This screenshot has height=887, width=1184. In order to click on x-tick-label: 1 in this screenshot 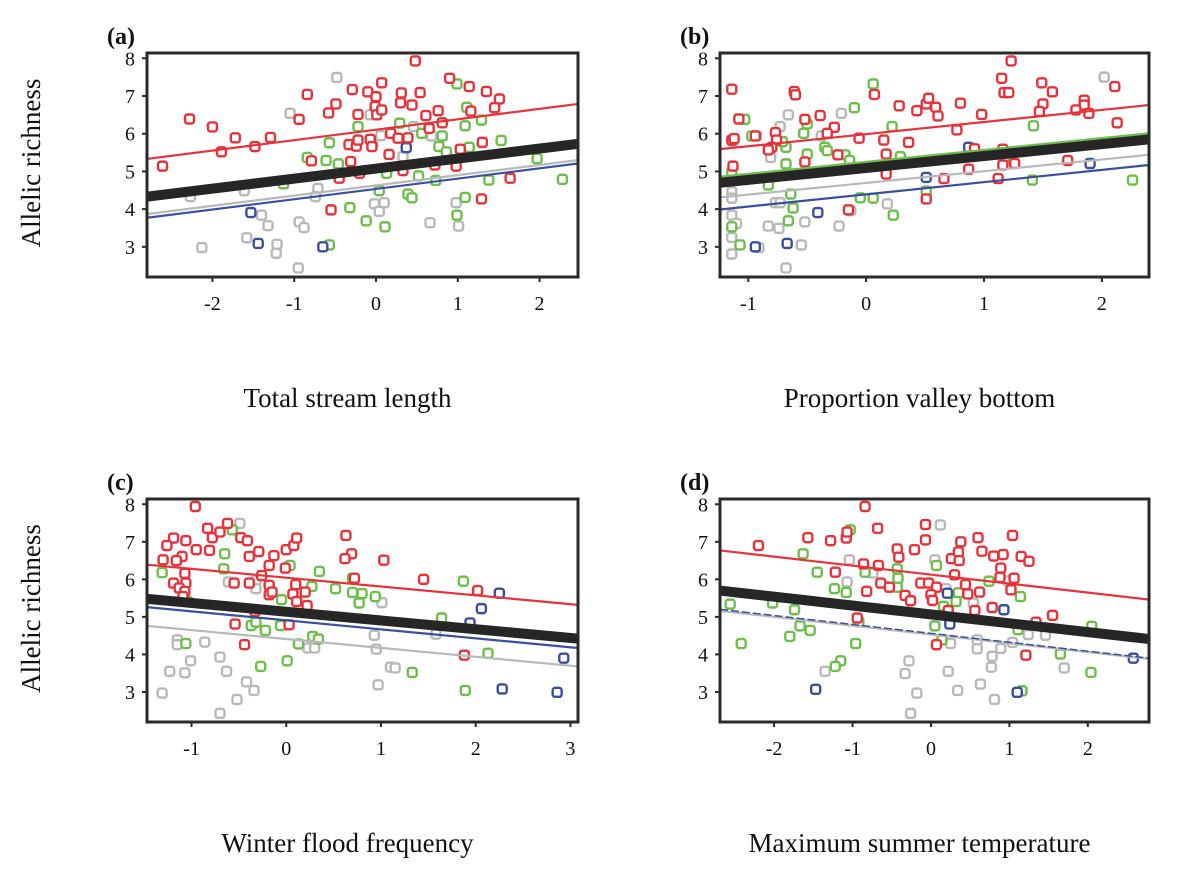, I will do `click(458, 304)`.